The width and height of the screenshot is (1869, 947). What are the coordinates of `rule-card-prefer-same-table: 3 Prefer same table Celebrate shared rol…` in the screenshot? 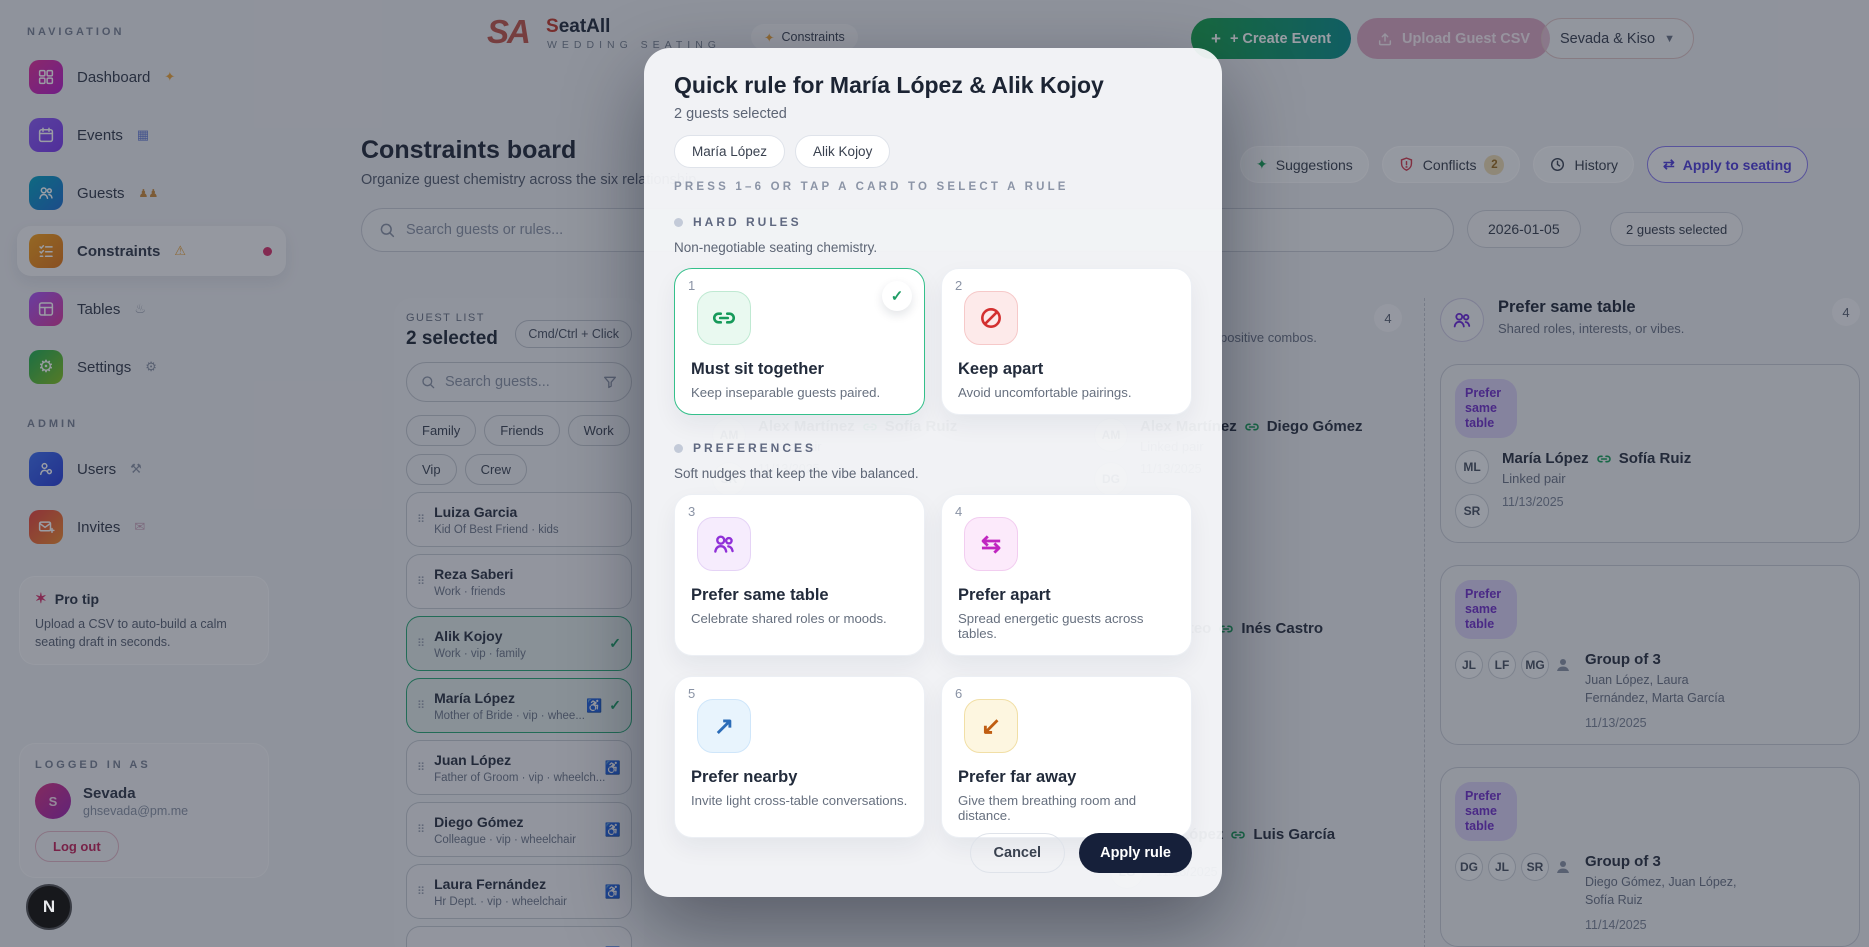 It's located at (799, 575).